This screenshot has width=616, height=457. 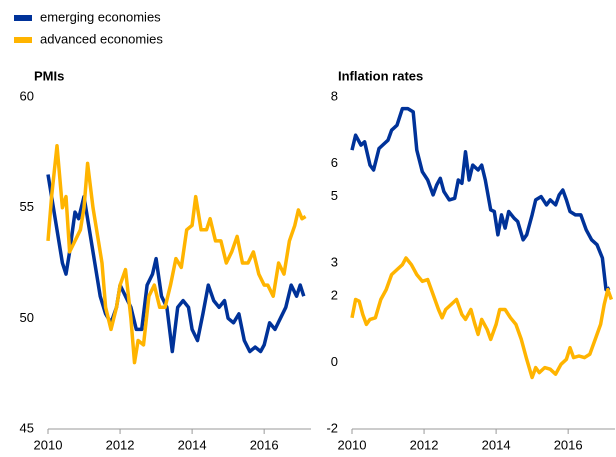 What do you see at coordinates (334, 195) in the screenshot?
I see `y-tick-label: 5` at bounding box center [334, 195].